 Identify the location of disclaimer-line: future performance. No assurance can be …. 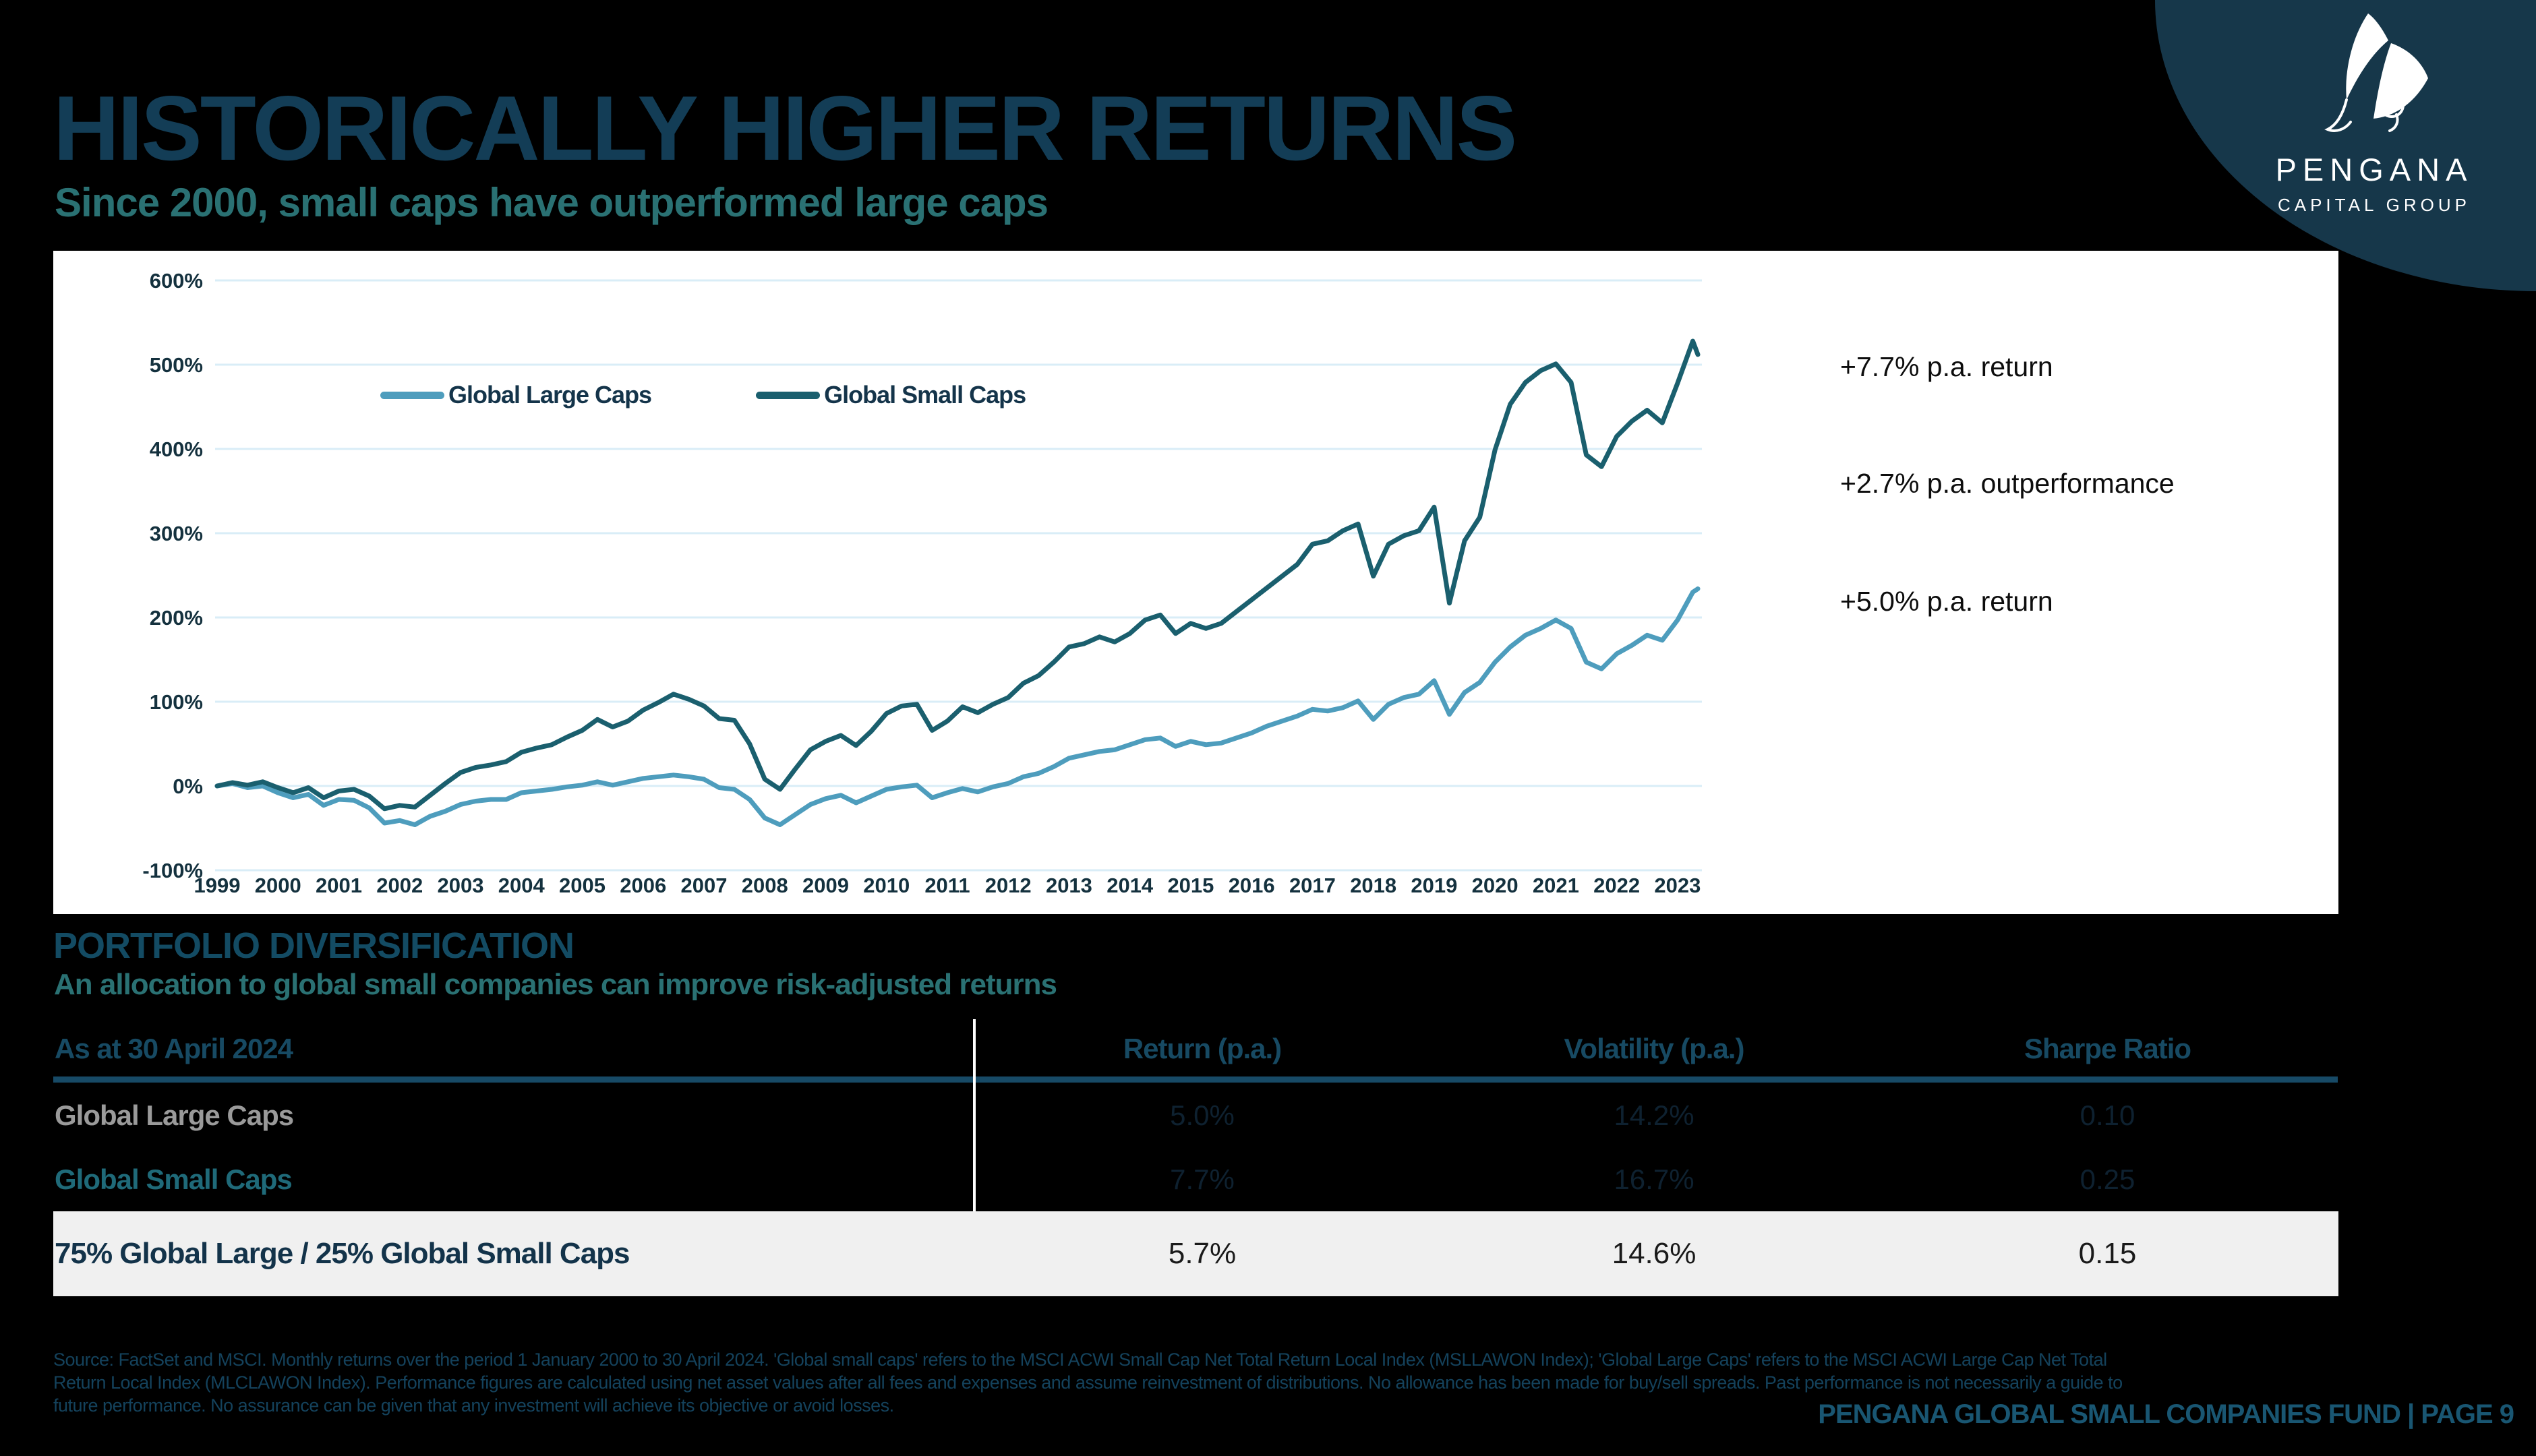
(473, 1405).